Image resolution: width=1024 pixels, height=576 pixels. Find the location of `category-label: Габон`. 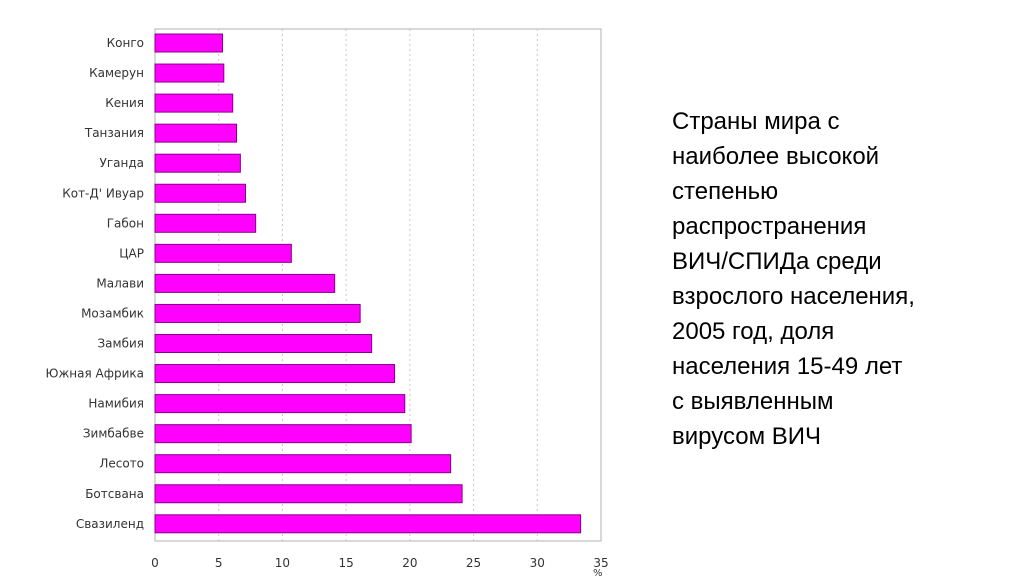

category-label: Габон is located at coordinates (125, 223).